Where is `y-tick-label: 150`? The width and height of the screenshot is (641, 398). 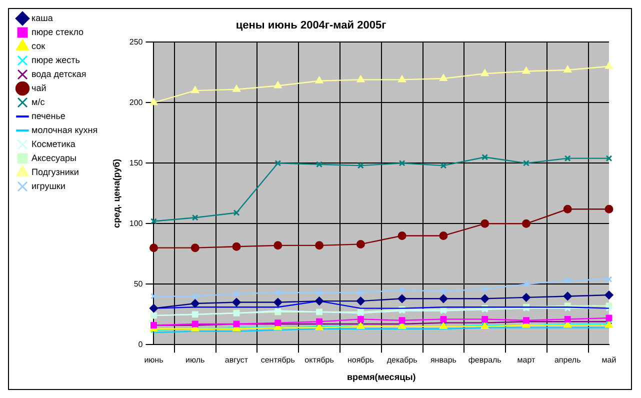 y-tick-label: 150 is located at coordinates (136, 163).